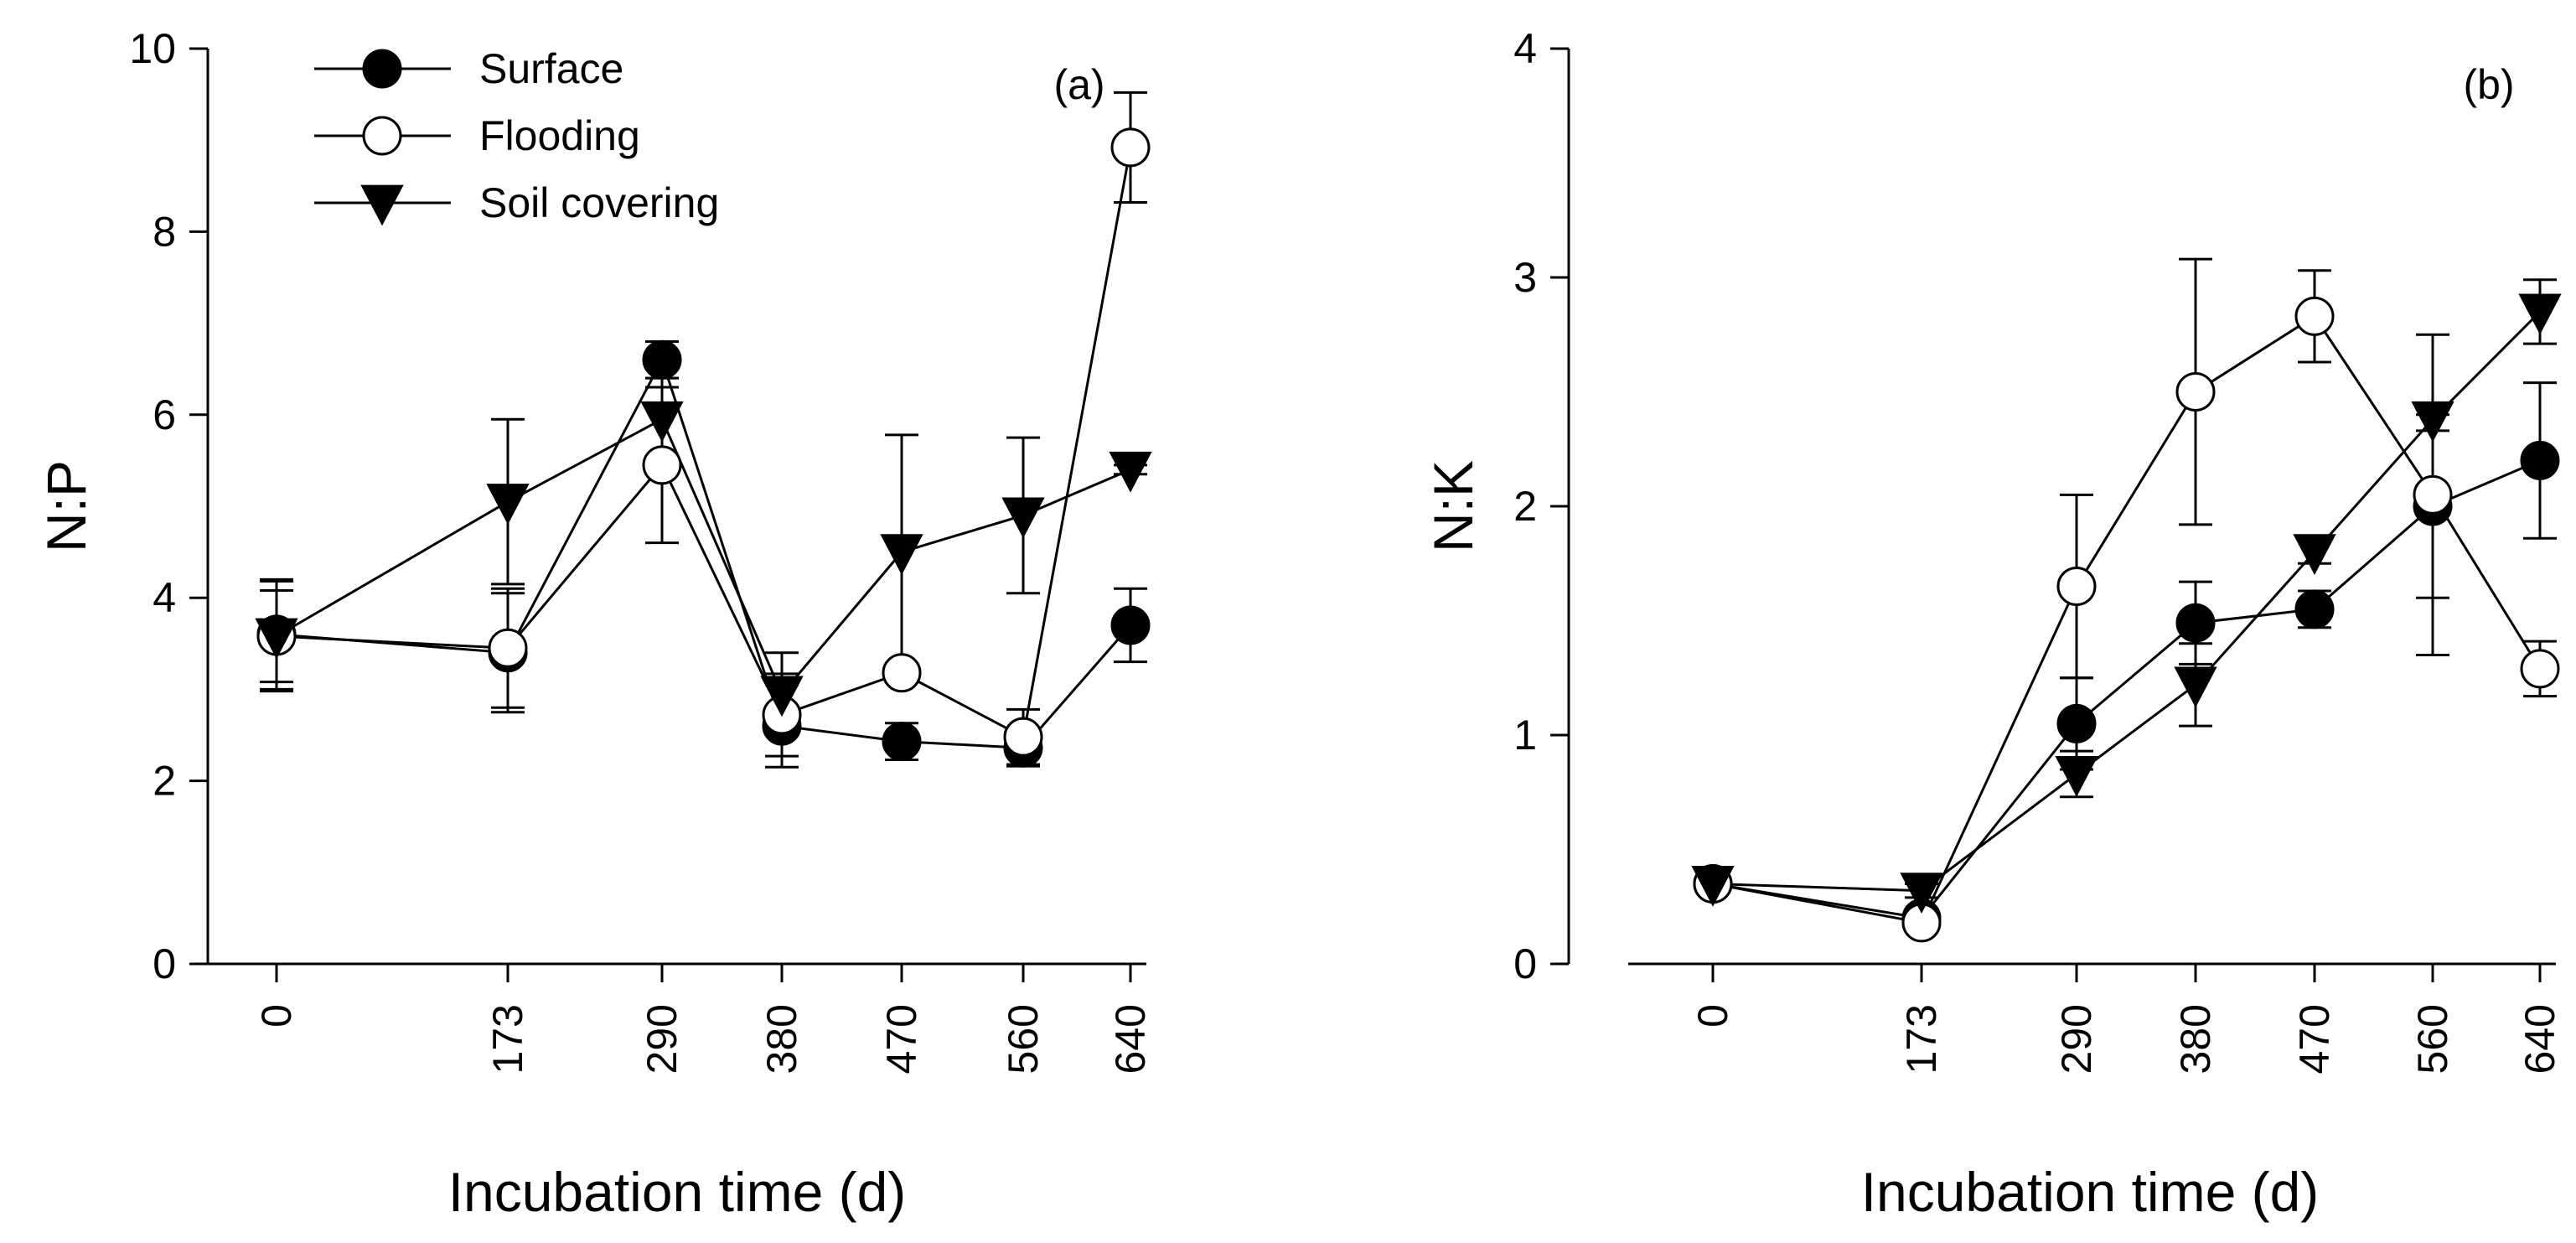 This screenshot has width=2576, height=1243. Describe the element at coordinates (152, 48) in the screenshot. I see `y-tick-label: 10` at that location.